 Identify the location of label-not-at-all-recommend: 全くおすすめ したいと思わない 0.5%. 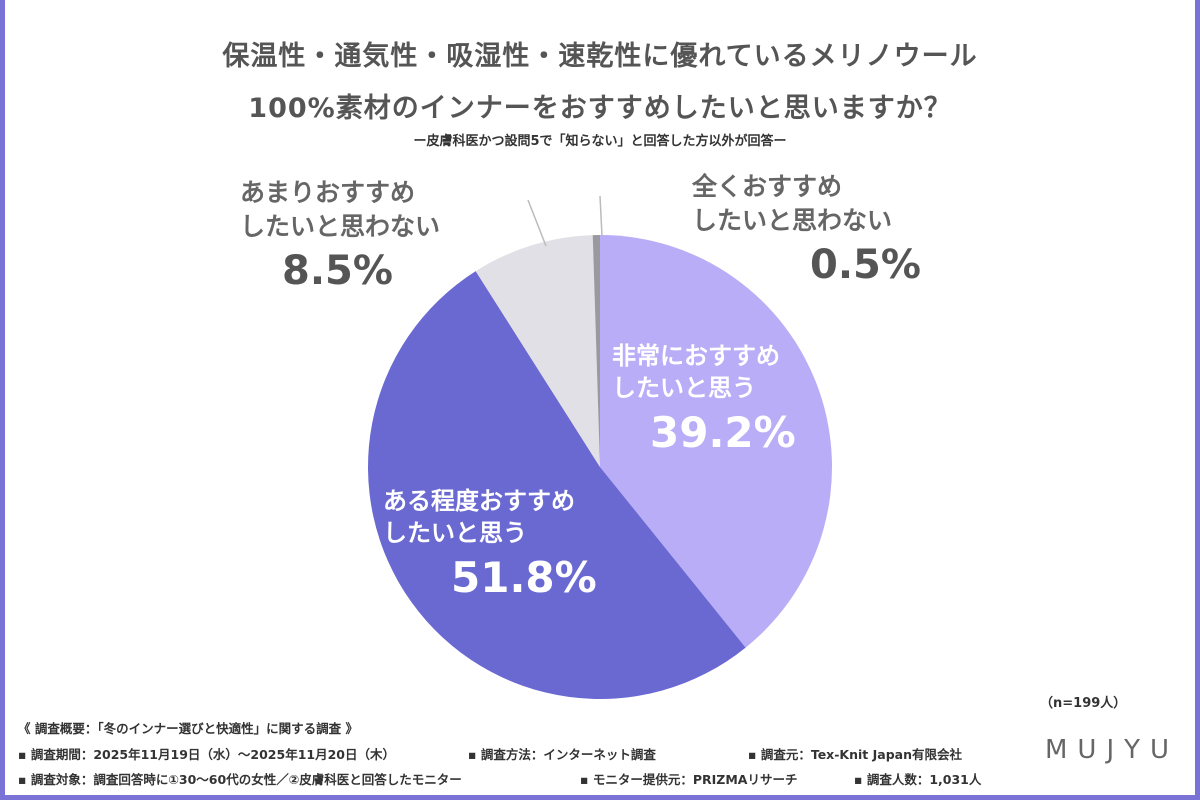
(806, 231).